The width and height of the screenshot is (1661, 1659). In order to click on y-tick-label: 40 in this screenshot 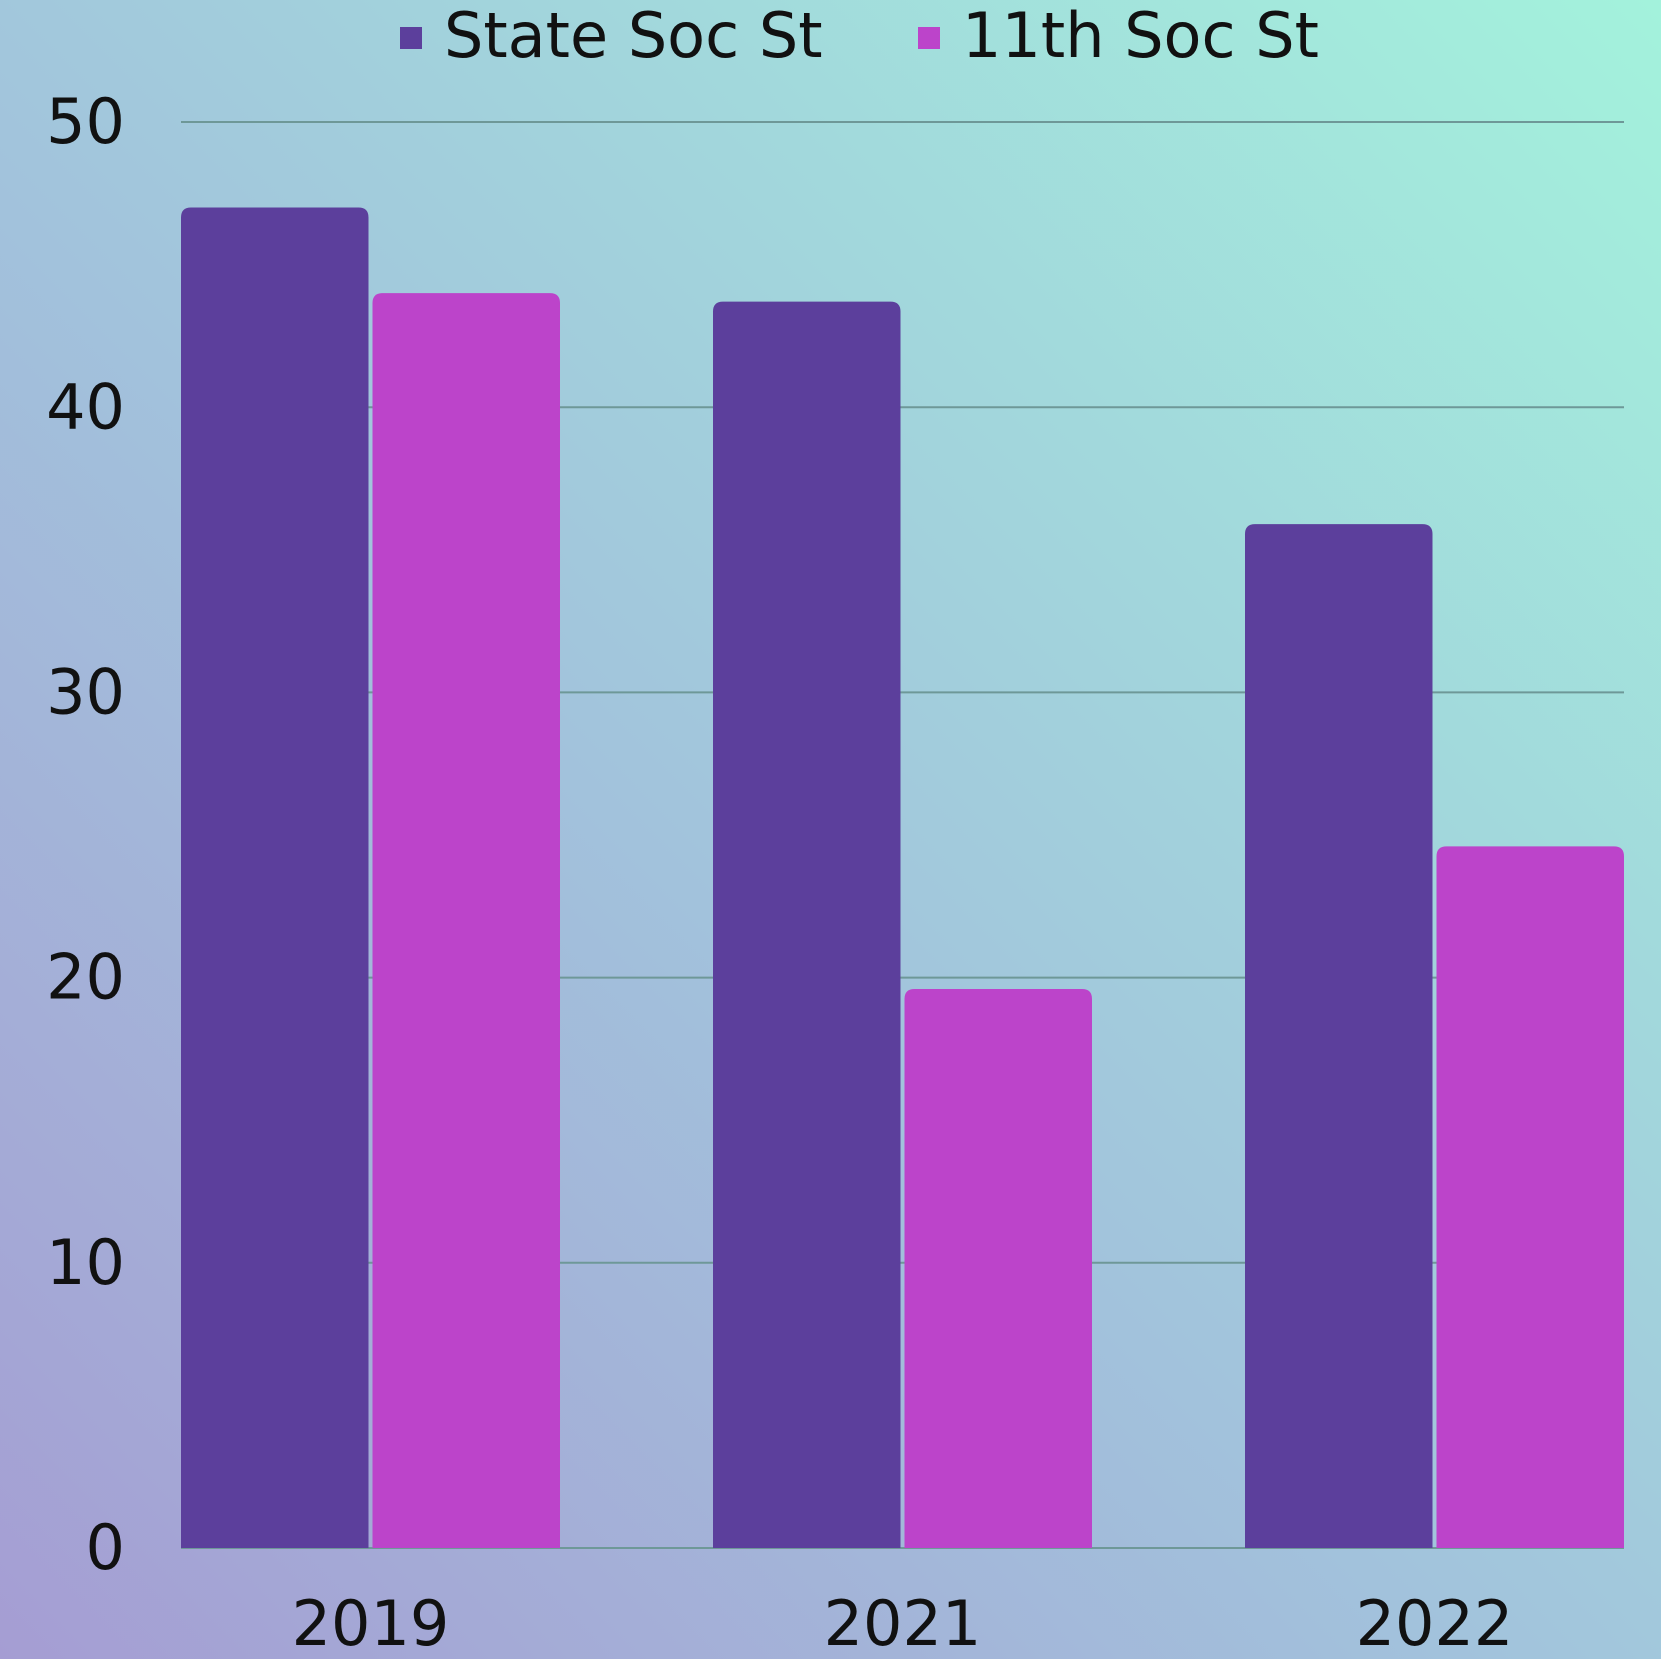, I will do `click(85, 406)`.